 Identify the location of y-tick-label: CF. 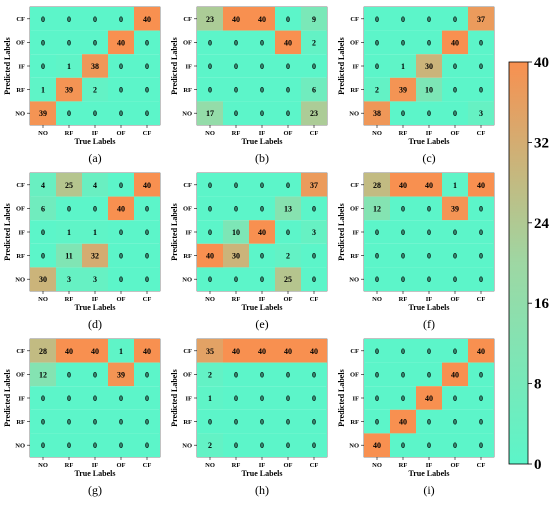
(354, 19).